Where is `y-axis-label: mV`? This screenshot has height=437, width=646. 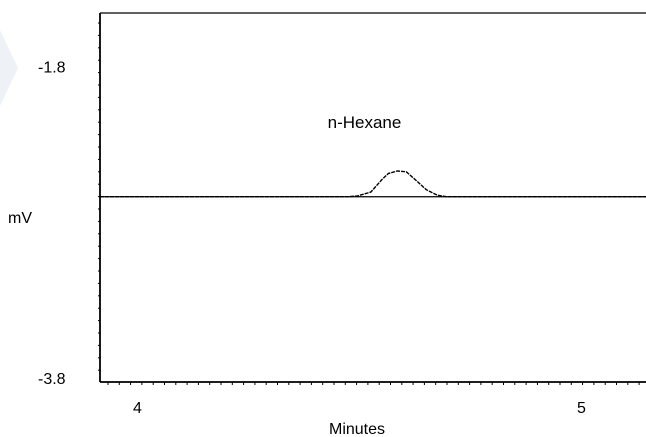
y-axis-label: mV is located at coordinates (20, 218).